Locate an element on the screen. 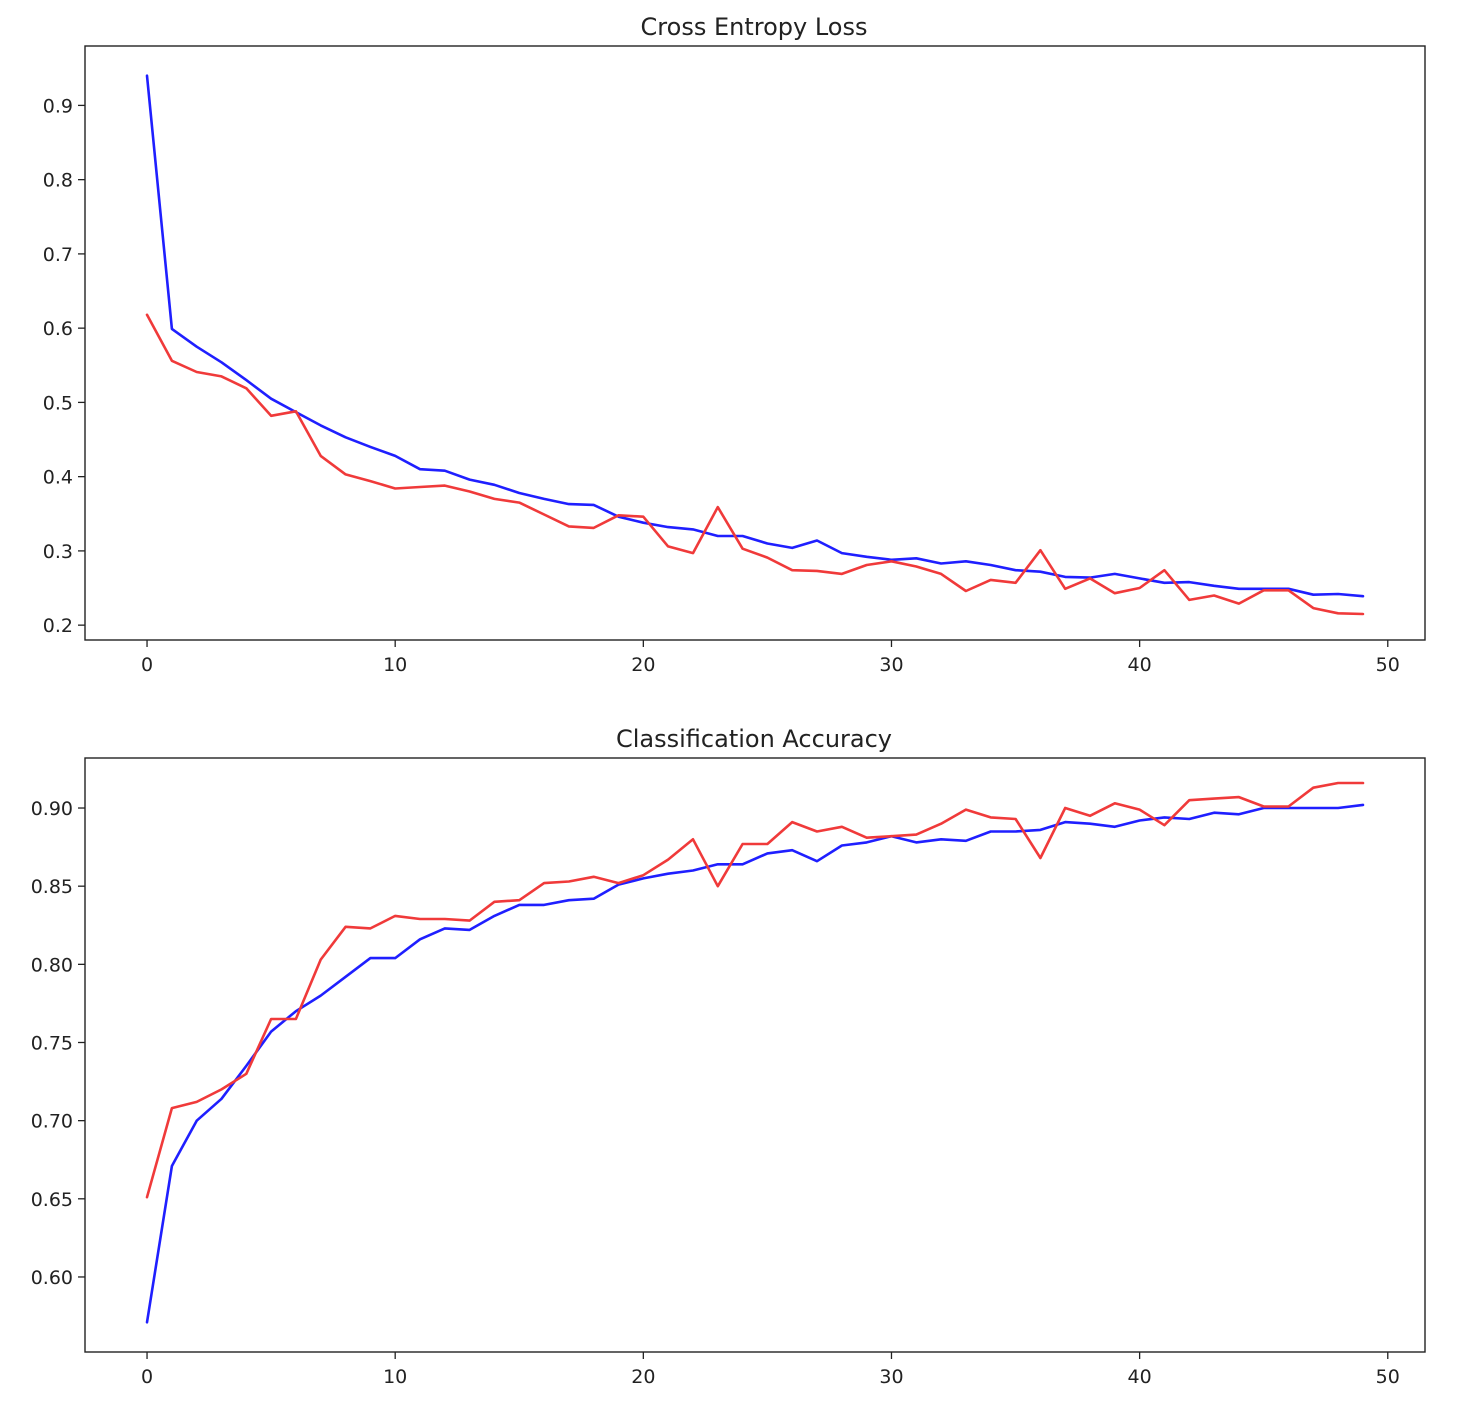 Image resolution: width=1472 pixels, height=1402 pixels. accuracy-x-tick-label: 30 is located at coordinates (891, 1377).